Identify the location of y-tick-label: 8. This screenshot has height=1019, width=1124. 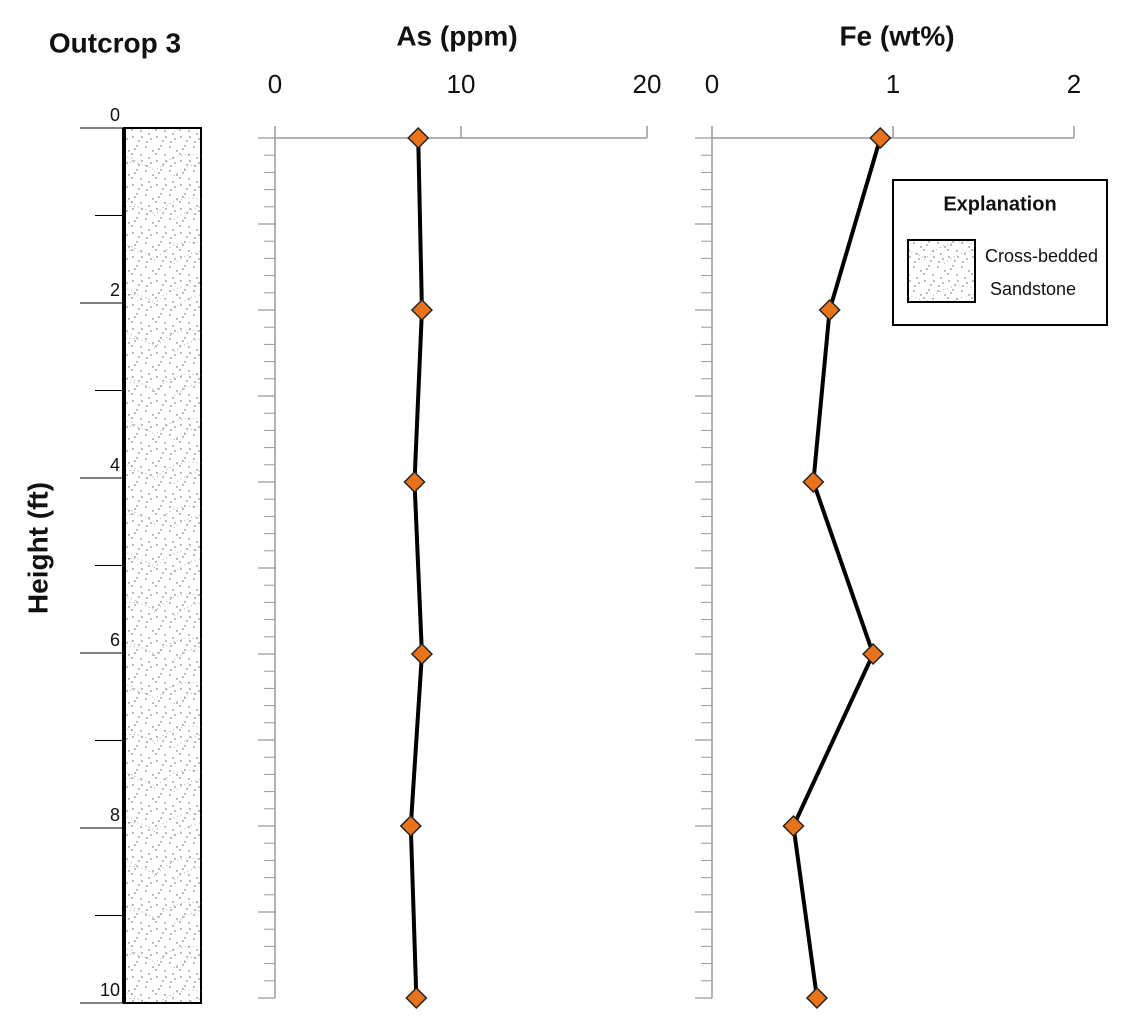
(115, 815).